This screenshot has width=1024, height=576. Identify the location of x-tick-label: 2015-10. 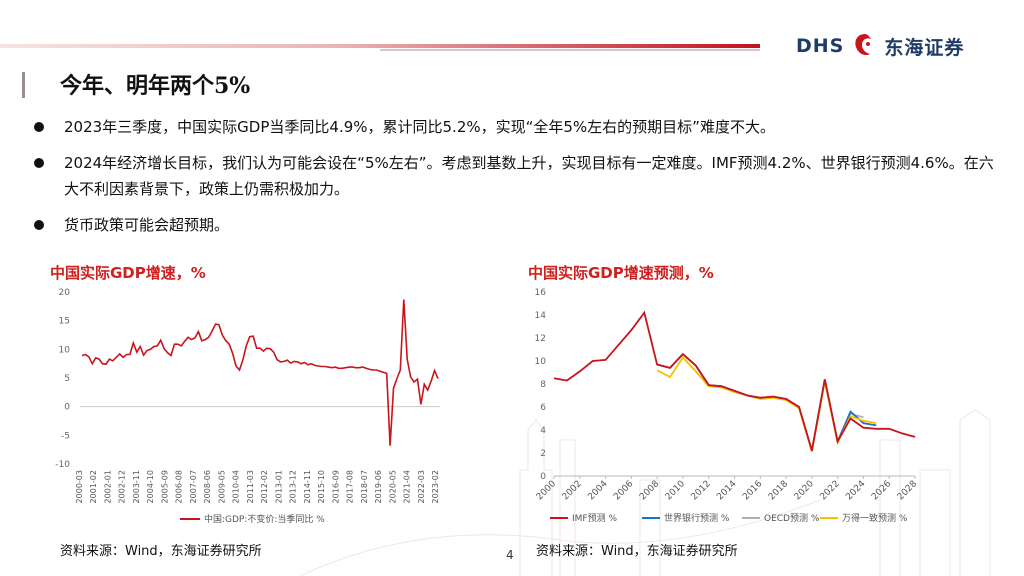
(321, 486).